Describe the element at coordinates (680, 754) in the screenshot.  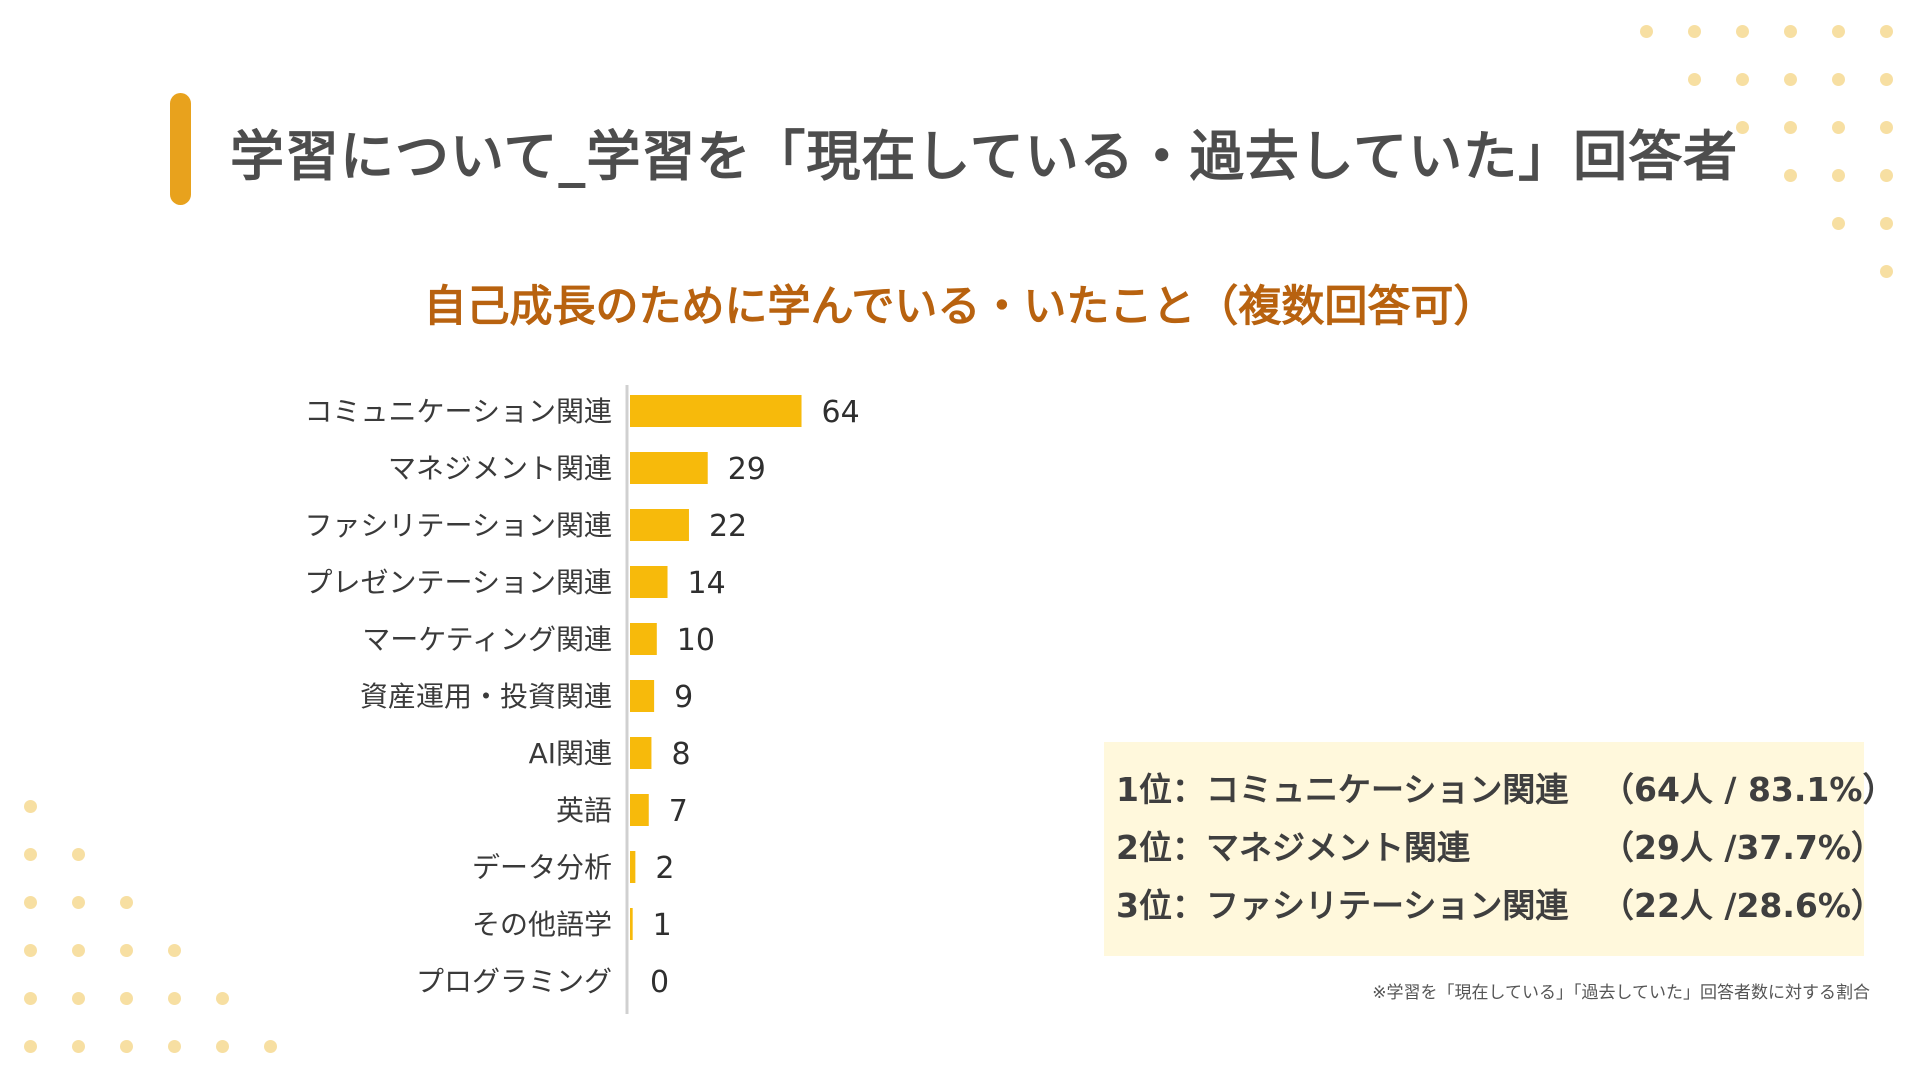
I see `value-label: 8` at that location.